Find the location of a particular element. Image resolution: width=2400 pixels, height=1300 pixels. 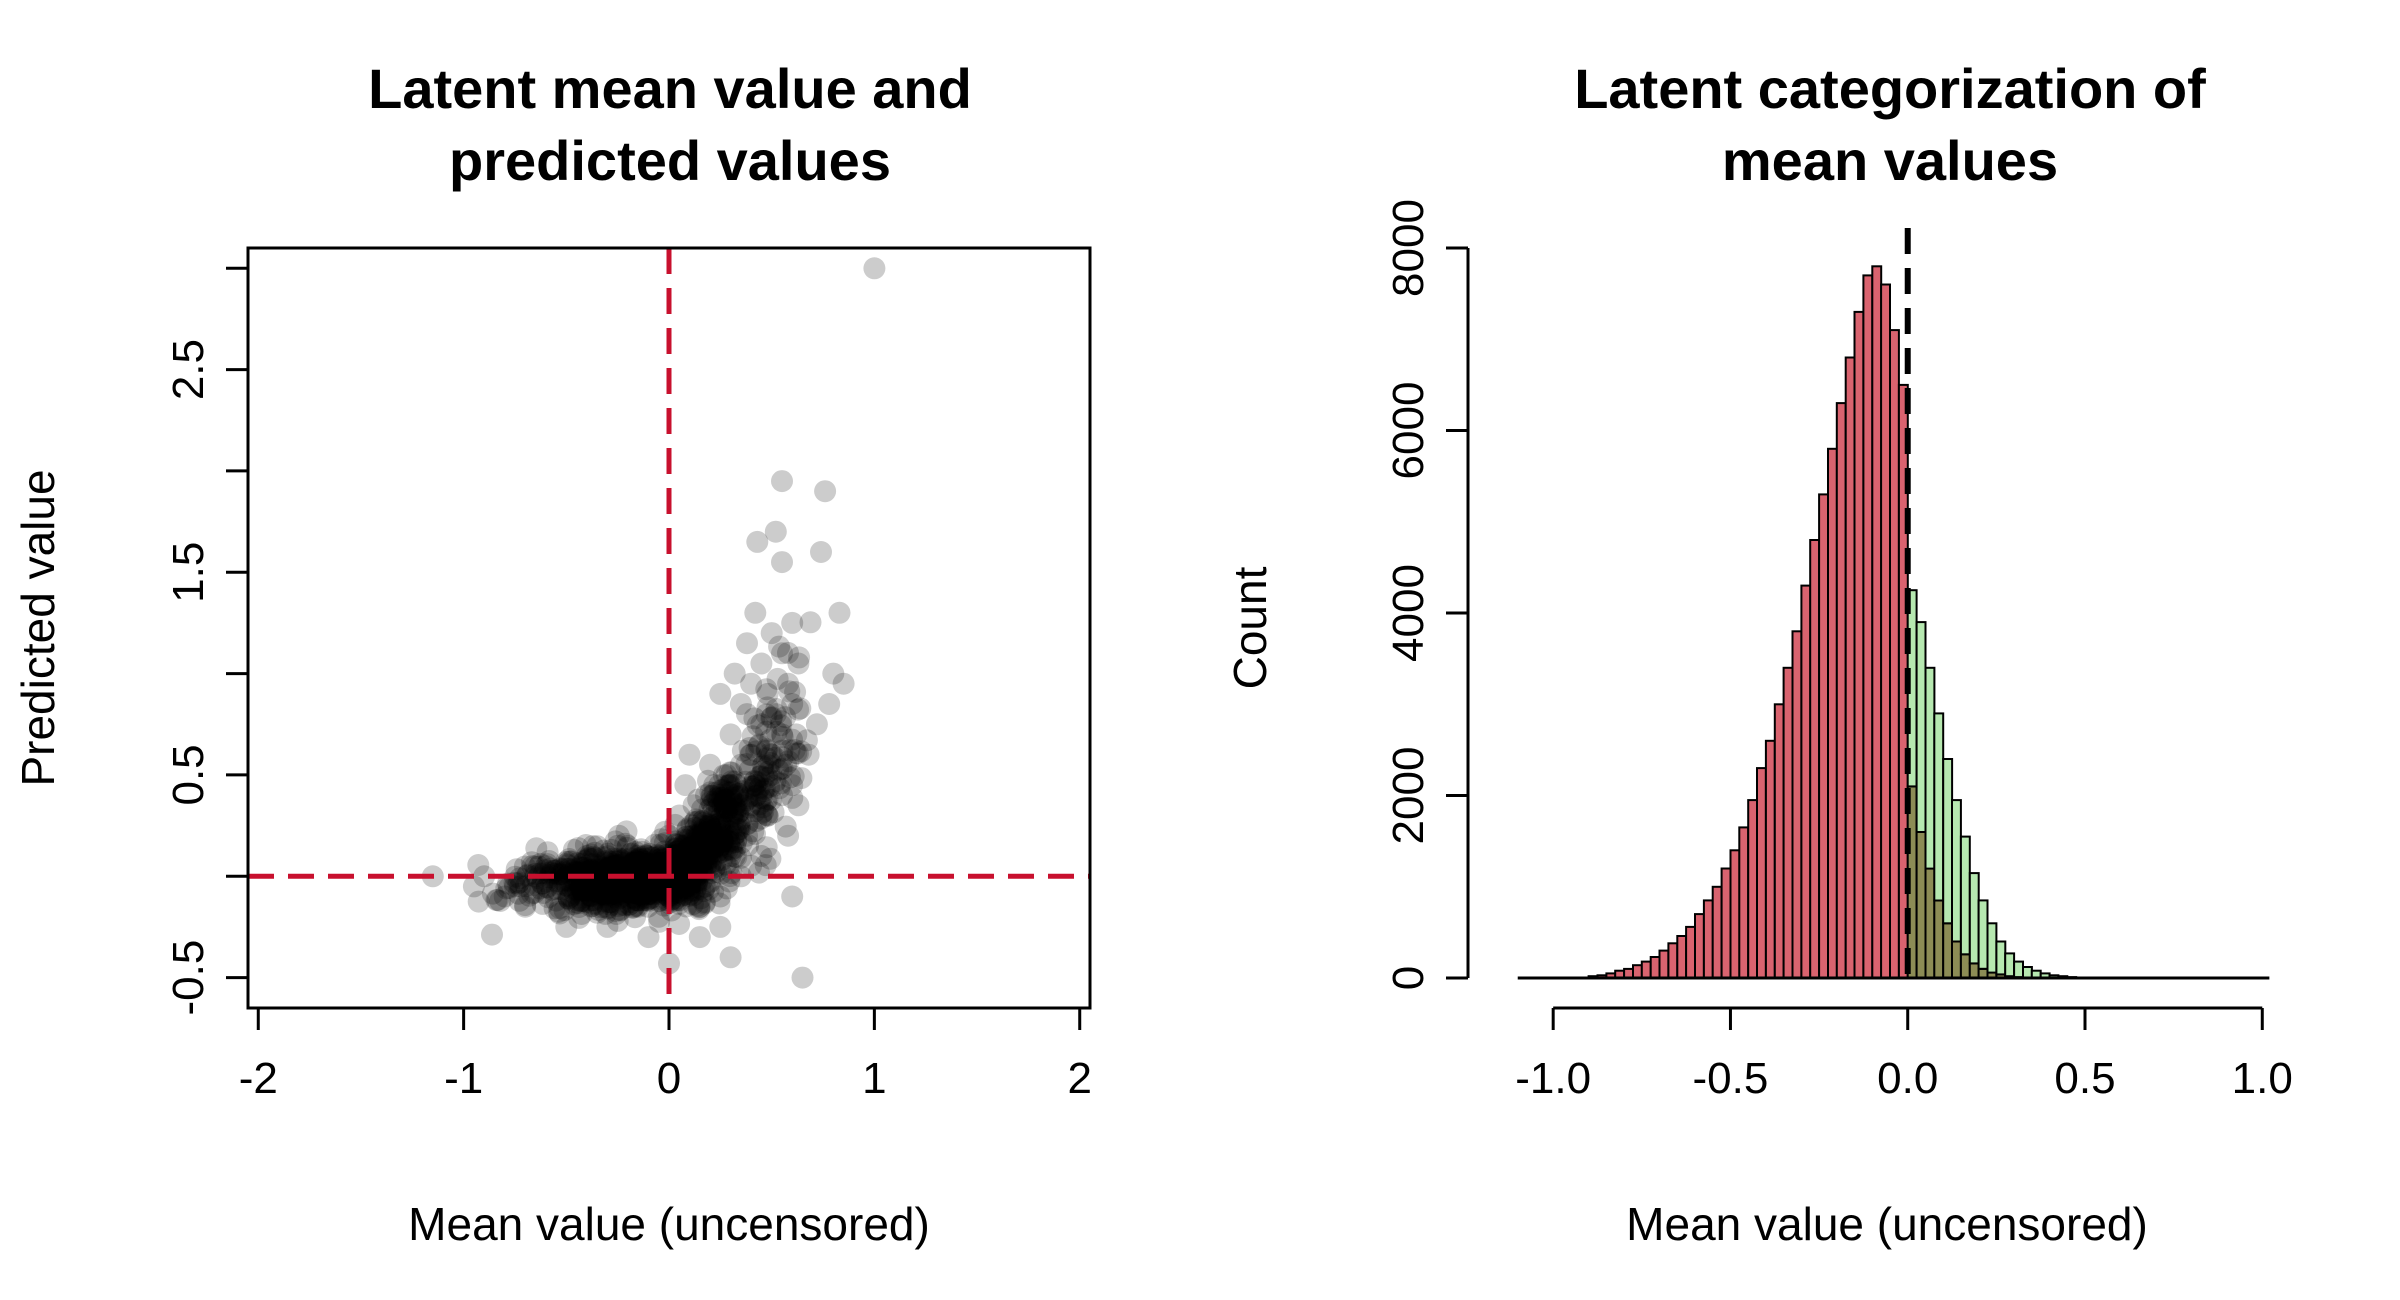

histogram-x-tick-label: 0.5 is located at coordinates (2084, 1078).